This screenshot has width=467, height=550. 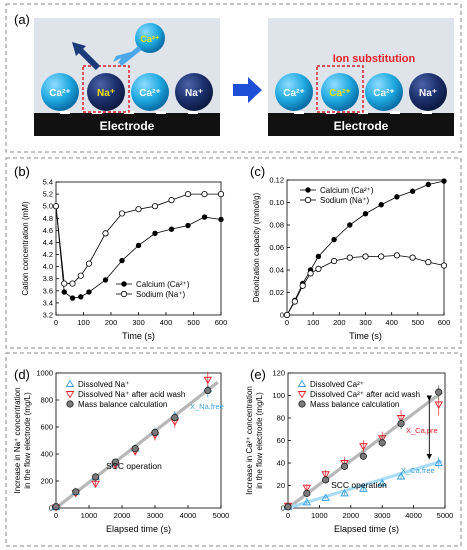 I want to click on y-tick-label-b-3: 3.8, so click(x=48, y=278).